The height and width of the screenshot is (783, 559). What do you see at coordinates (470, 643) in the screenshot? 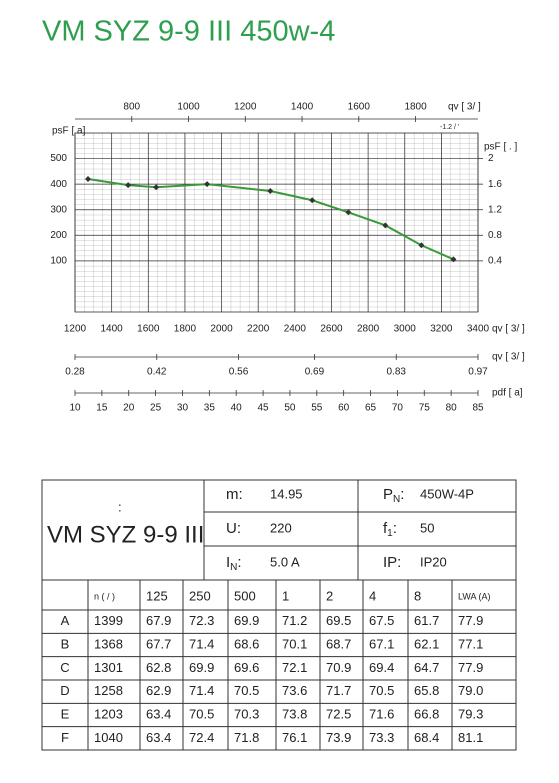
I see `cell: 77.1` at bounding box center [470, 643].